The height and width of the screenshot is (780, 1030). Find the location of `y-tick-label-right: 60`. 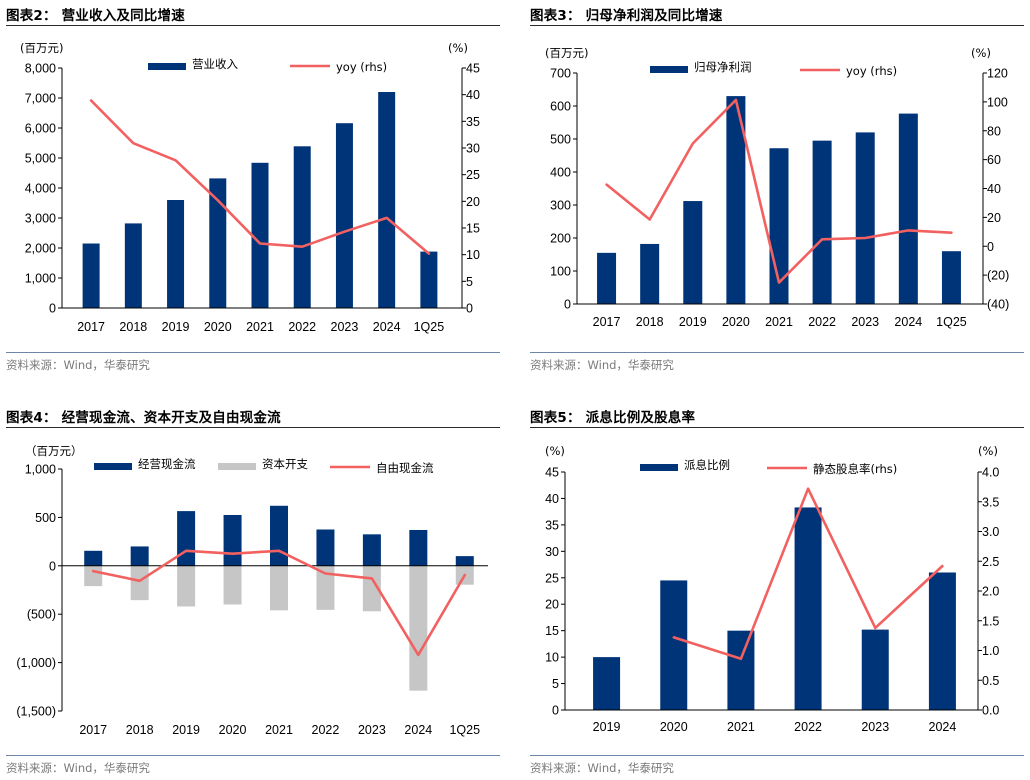

y-tick-label-right: 60 is located at coordinates (994, 160).